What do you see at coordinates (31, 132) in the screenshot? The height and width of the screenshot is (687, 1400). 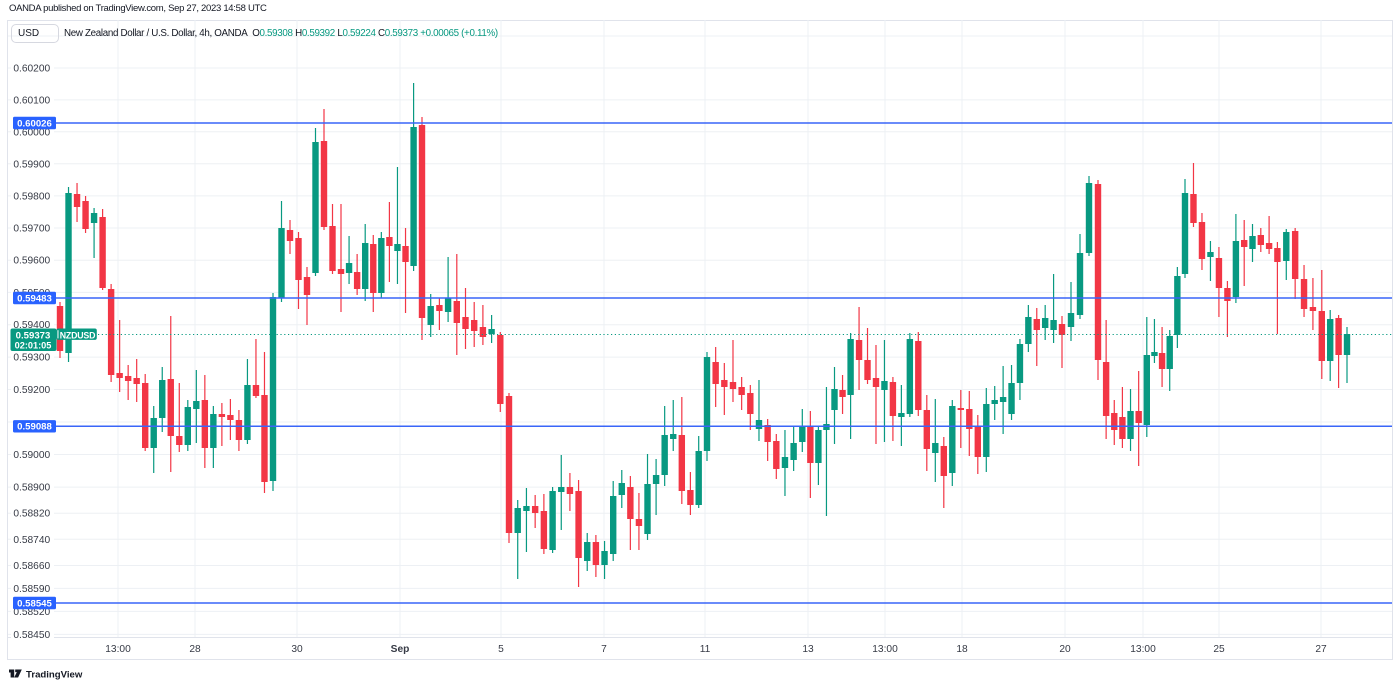 I see `svg-text: 0.60000` at bounding box center [31, 132].